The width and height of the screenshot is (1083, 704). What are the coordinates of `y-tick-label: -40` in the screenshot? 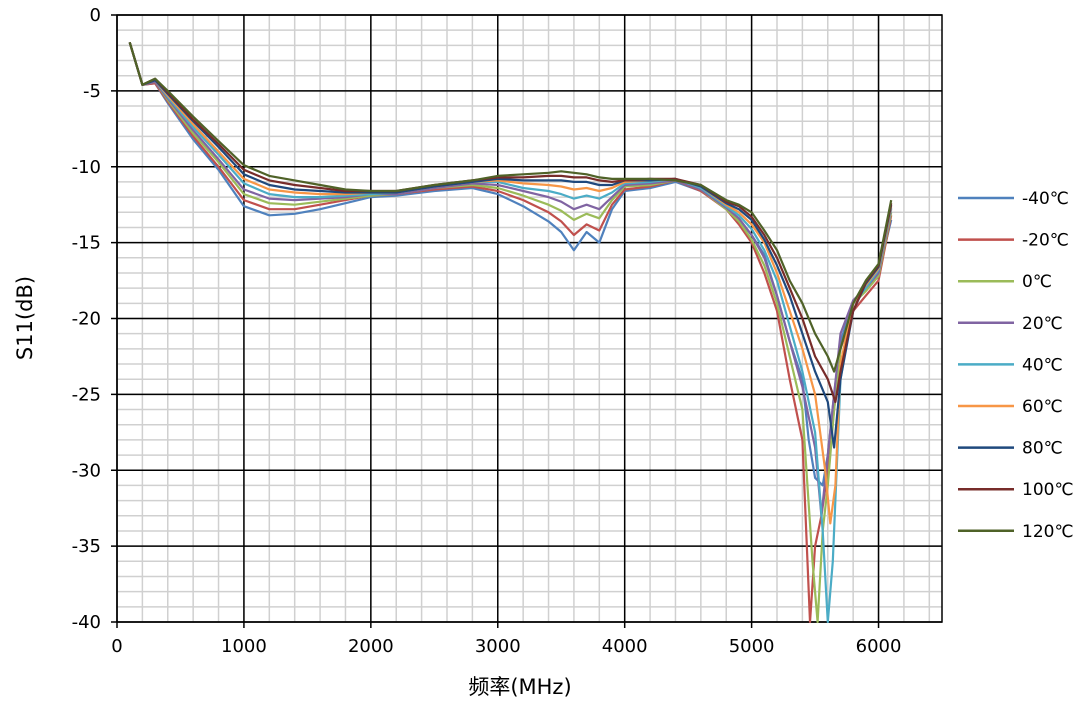 It's located at (86, 622).